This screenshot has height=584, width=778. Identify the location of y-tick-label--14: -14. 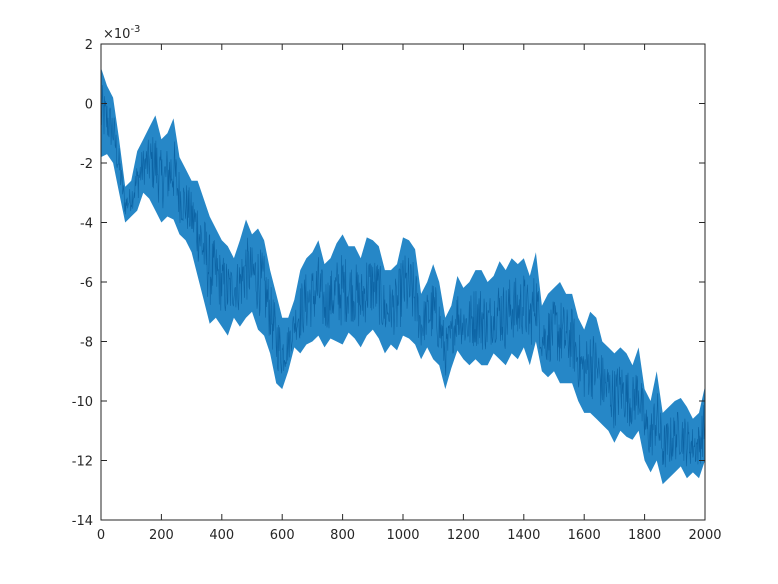
(82, 521).